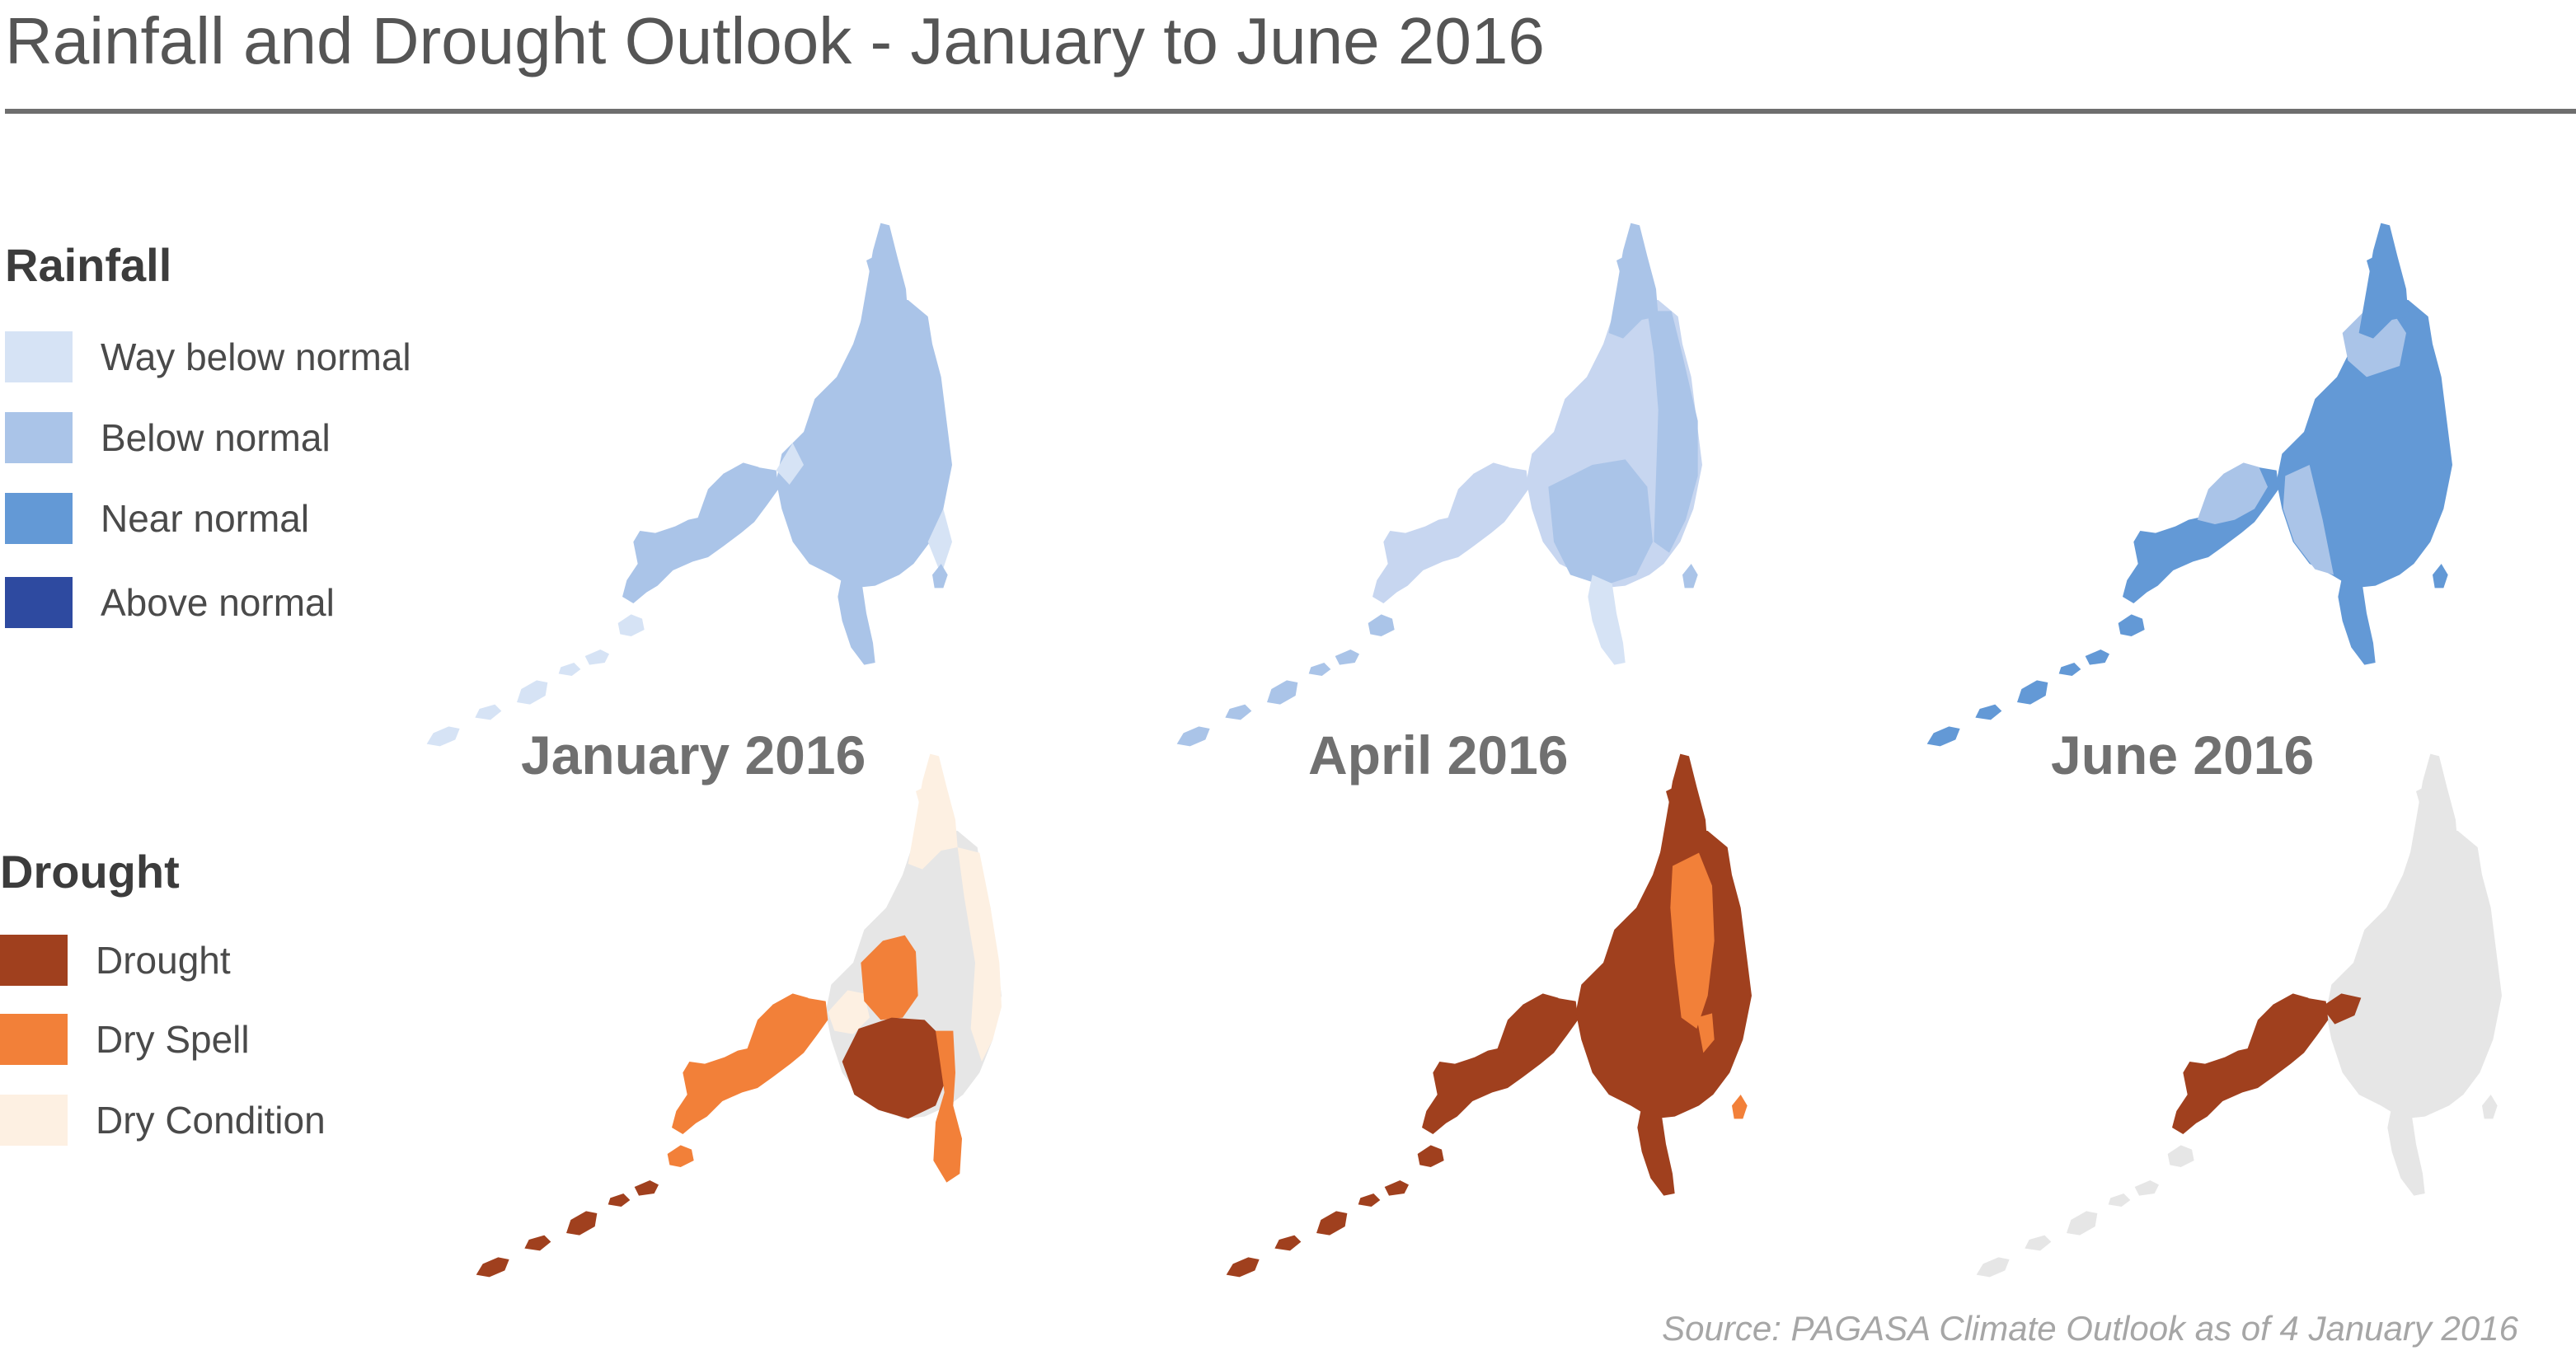 The image size is (2576, 1360). What do you see at coordinates (164, 960) in the screenshot?
I see `drought-legend-label: Drought` at bounding box center [164, 960].